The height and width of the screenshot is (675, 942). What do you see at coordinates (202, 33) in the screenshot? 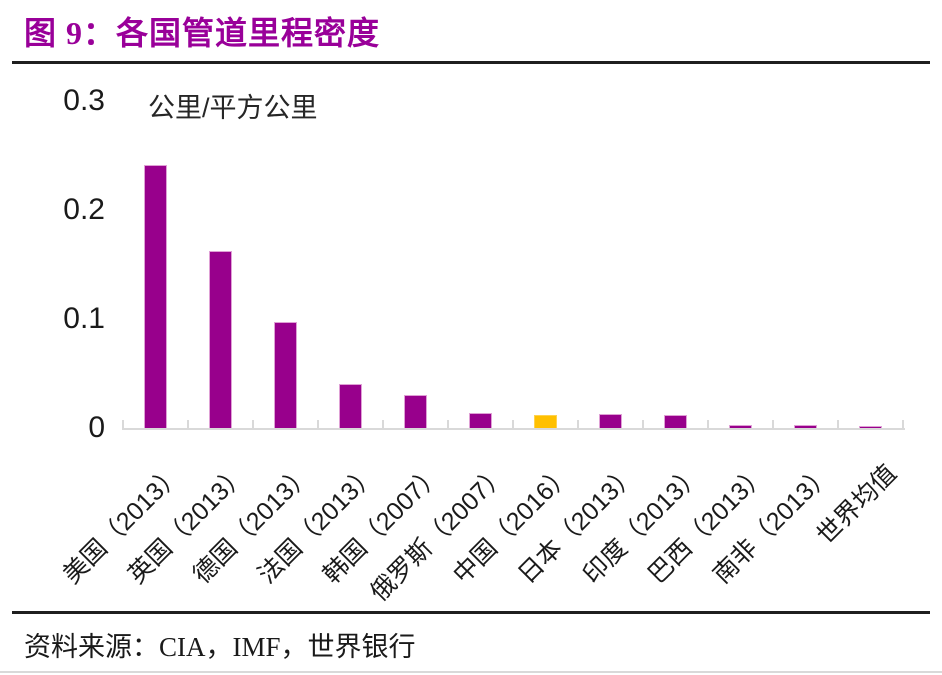
I see `figure-title: 图 9：各国管道里程密度` at bounding box center [202, 33].